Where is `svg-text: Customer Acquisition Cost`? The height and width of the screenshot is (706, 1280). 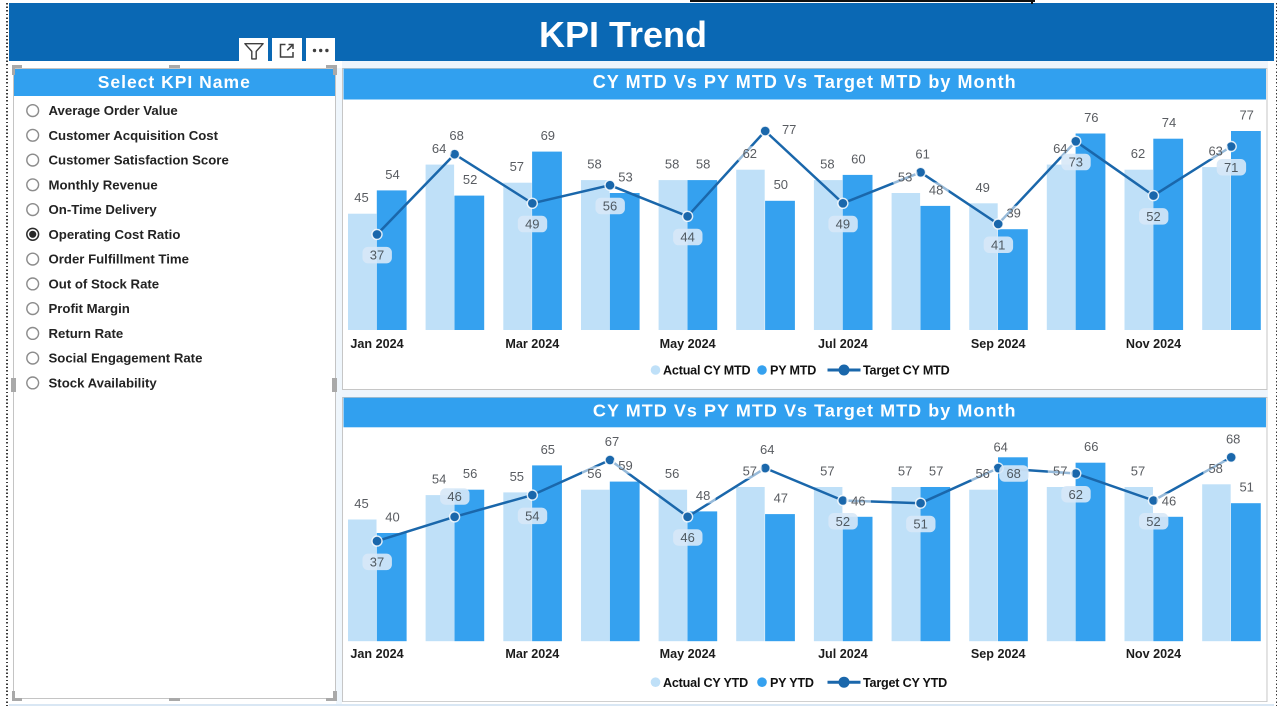
svg-text: Customer Acquisition Cost is located at coordinates (134, 135).